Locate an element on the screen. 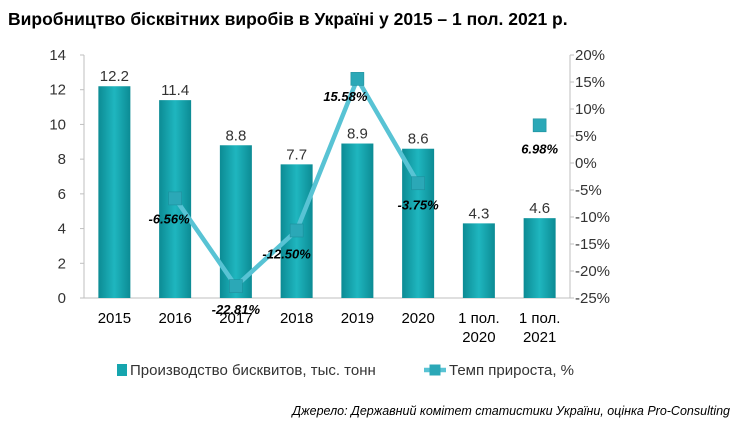  right-tick-label: 10% is located at coordinates (590, 109).